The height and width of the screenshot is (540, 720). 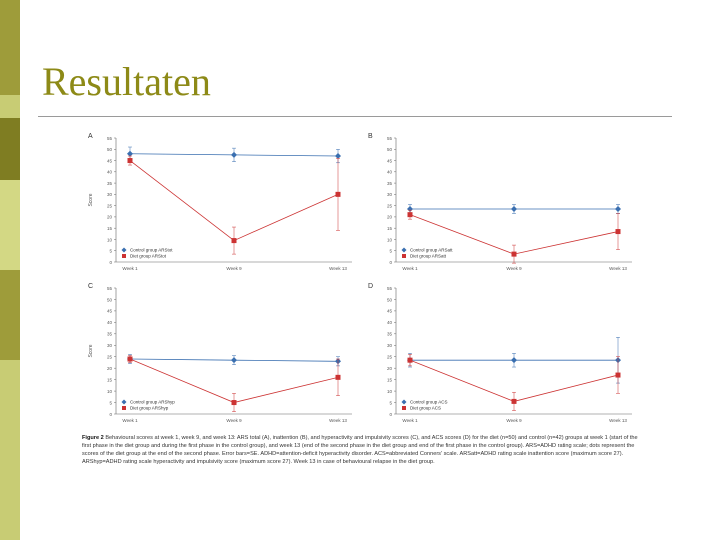 I want to click on title-divider, so click(x=355, y=116).